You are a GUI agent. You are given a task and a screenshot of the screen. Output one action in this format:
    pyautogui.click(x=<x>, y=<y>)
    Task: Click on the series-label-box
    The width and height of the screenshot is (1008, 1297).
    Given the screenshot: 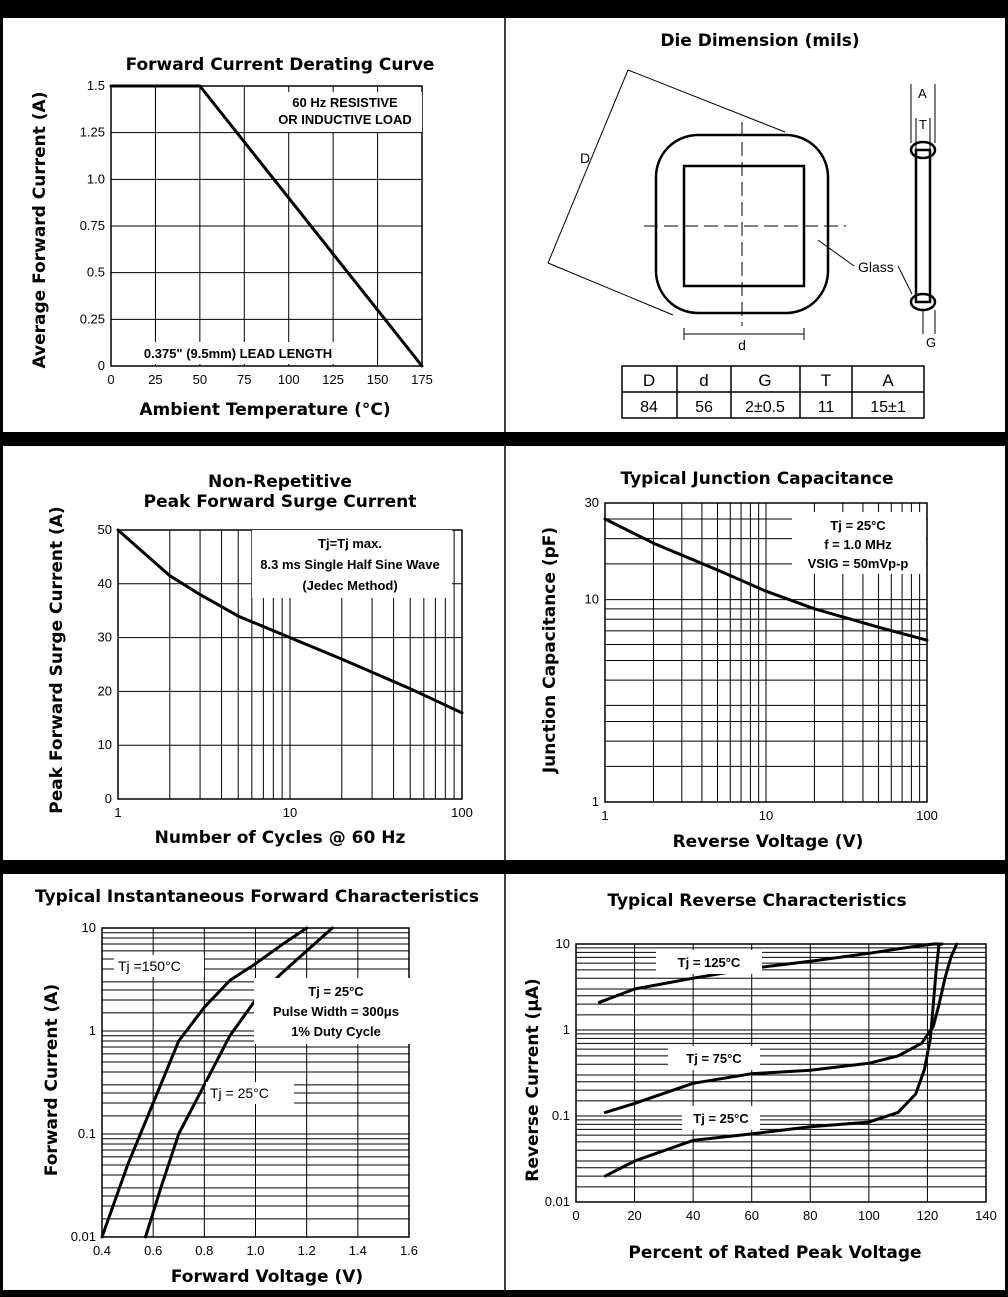 What is the action you would take?
    pyautogui.click(x=721, y=1118)
    